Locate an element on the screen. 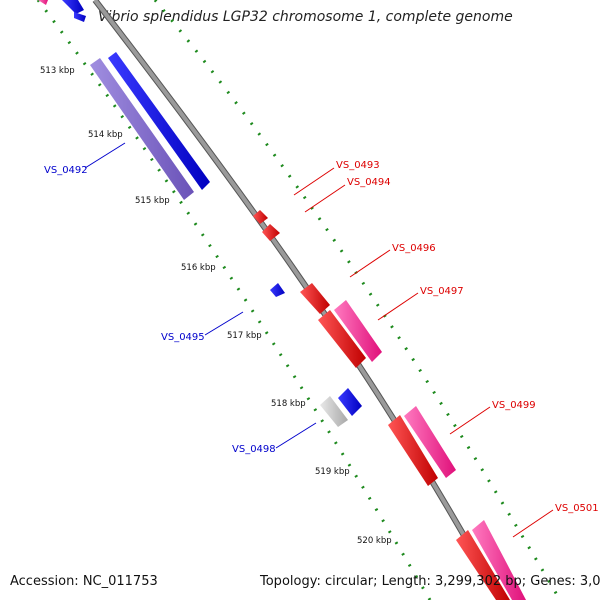 This screenshot has width=600, height=600. gene-label-vs0501: VS_0501 is located at coordinates (577, 508).